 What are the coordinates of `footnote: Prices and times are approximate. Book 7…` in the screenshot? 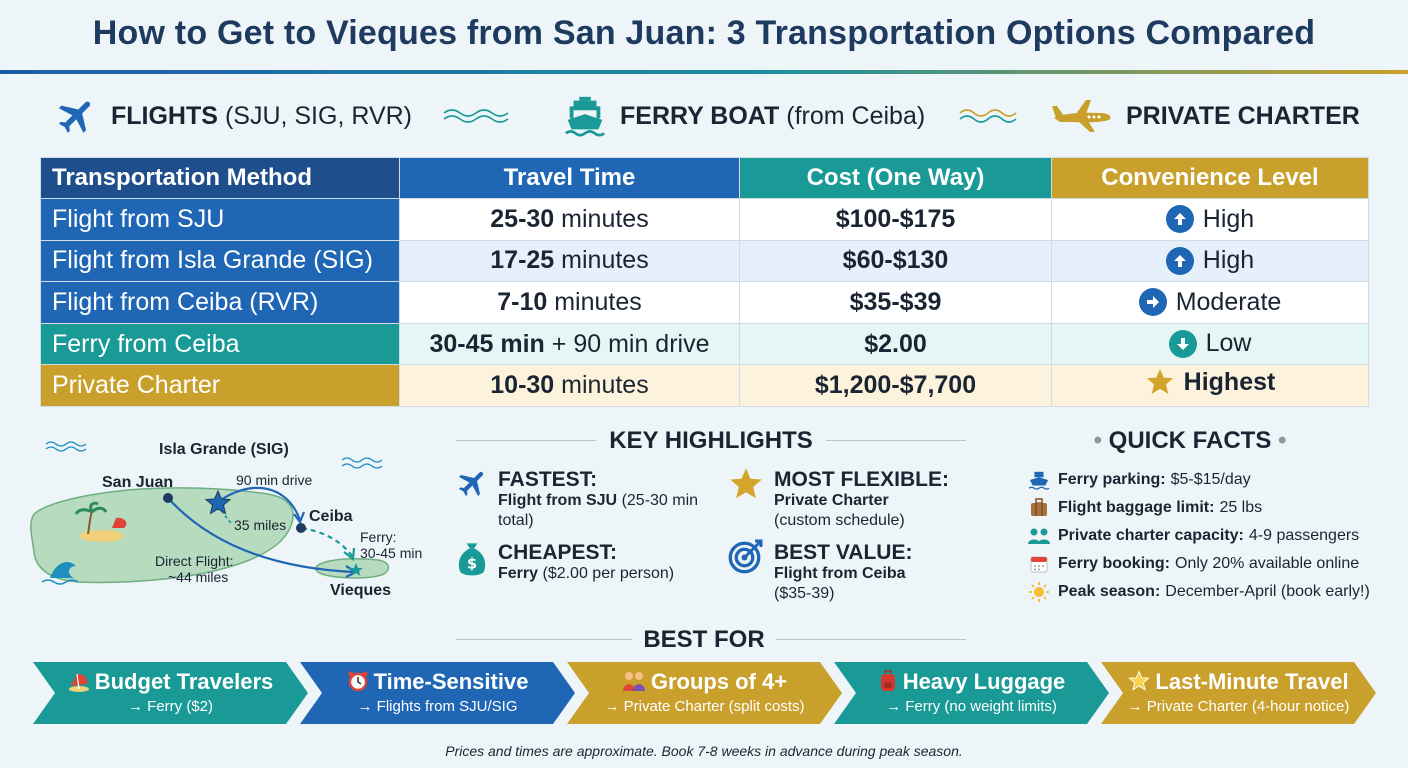 It's located at (704, 751).